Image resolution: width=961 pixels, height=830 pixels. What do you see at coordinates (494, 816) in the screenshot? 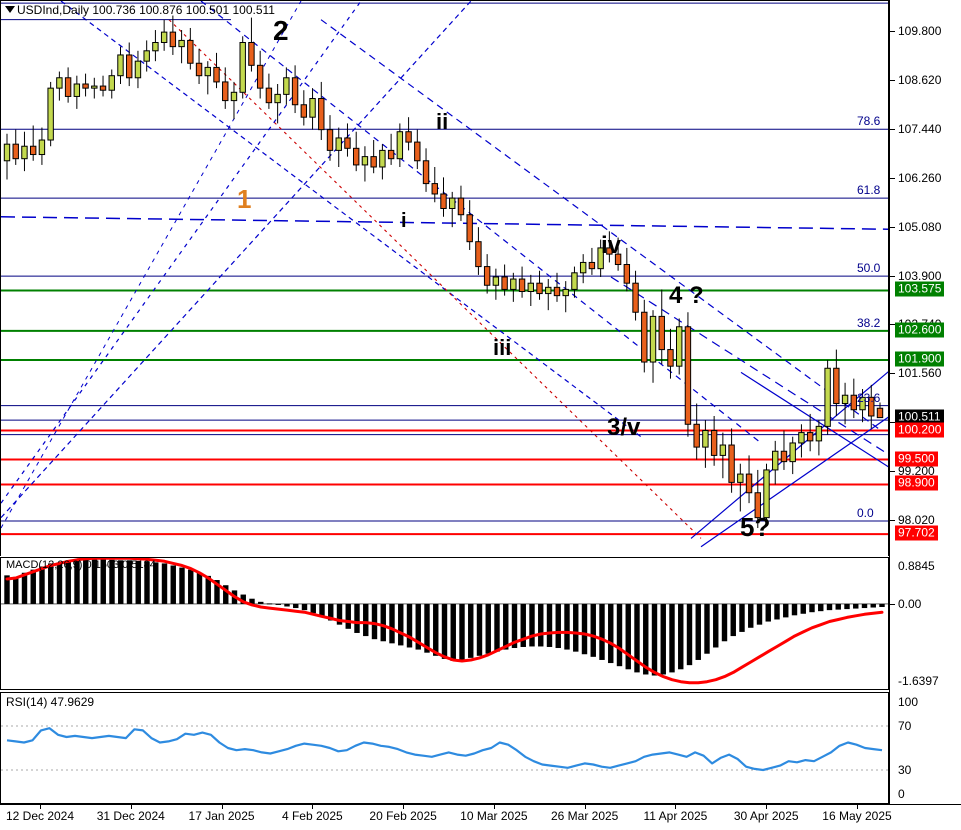
I see `date-tick-label: 10 Mar 2025` at bounding box center [494, 816].